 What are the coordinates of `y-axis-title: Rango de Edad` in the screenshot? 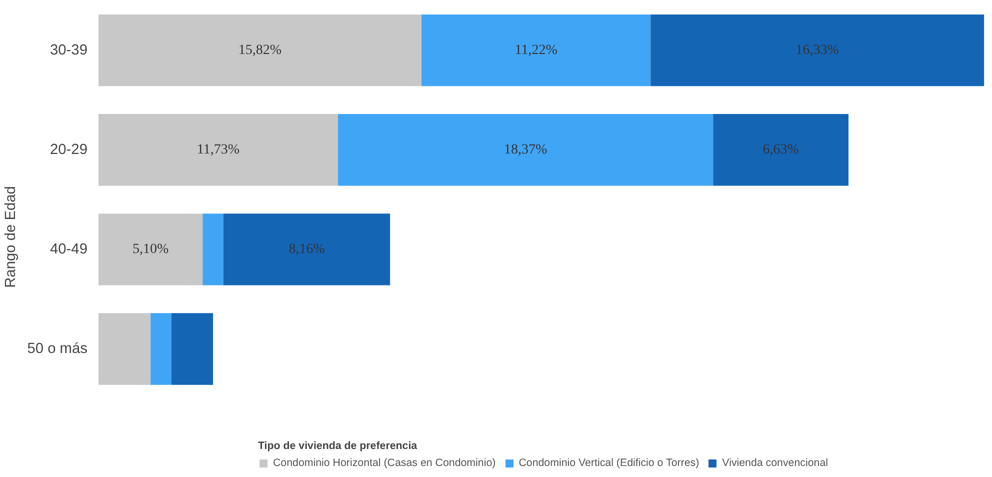 It's located at (11, 237).